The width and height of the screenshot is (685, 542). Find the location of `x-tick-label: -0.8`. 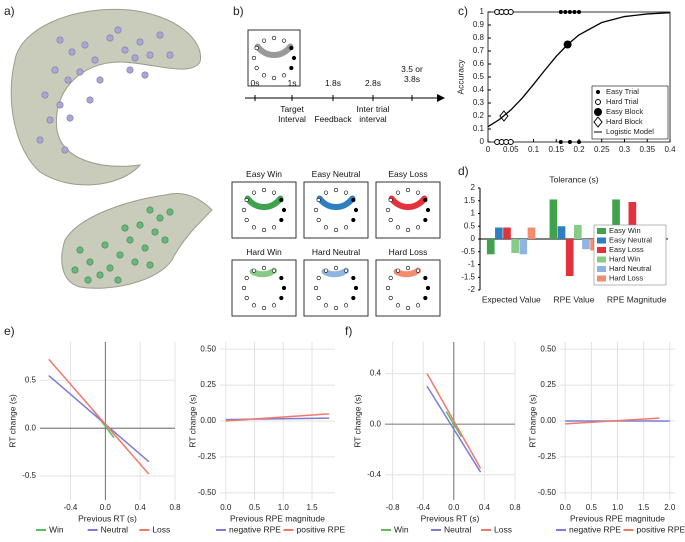

x-tick-label: -0.8 is located at coordinates (393, 507).